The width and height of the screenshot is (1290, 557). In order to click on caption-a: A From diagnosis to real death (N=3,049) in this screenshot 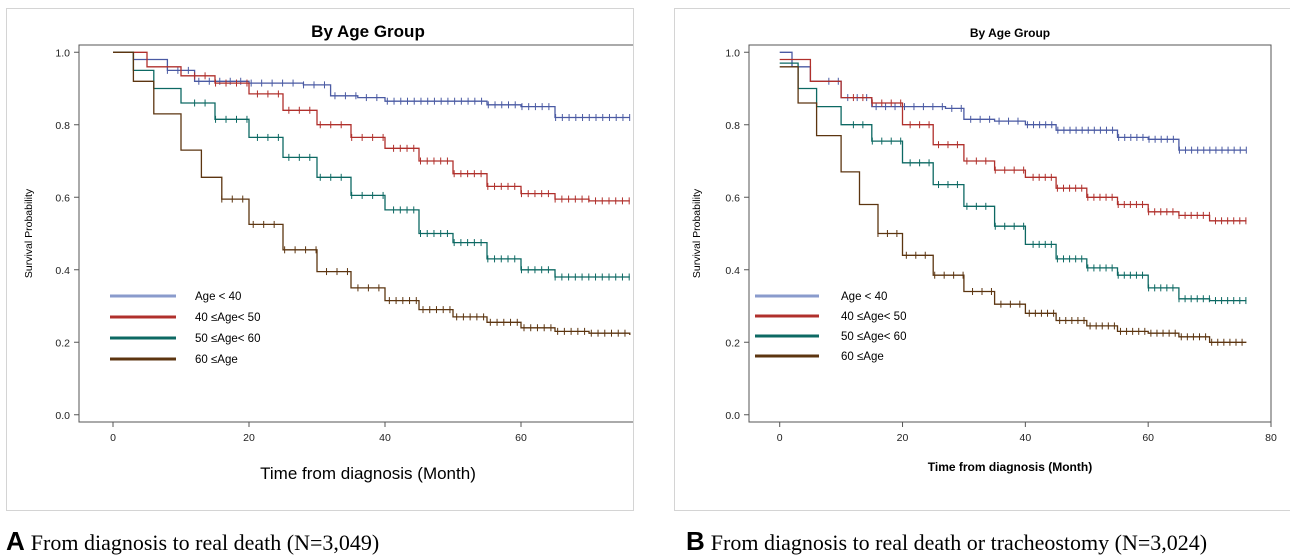, I will do `click(192, 541)`.